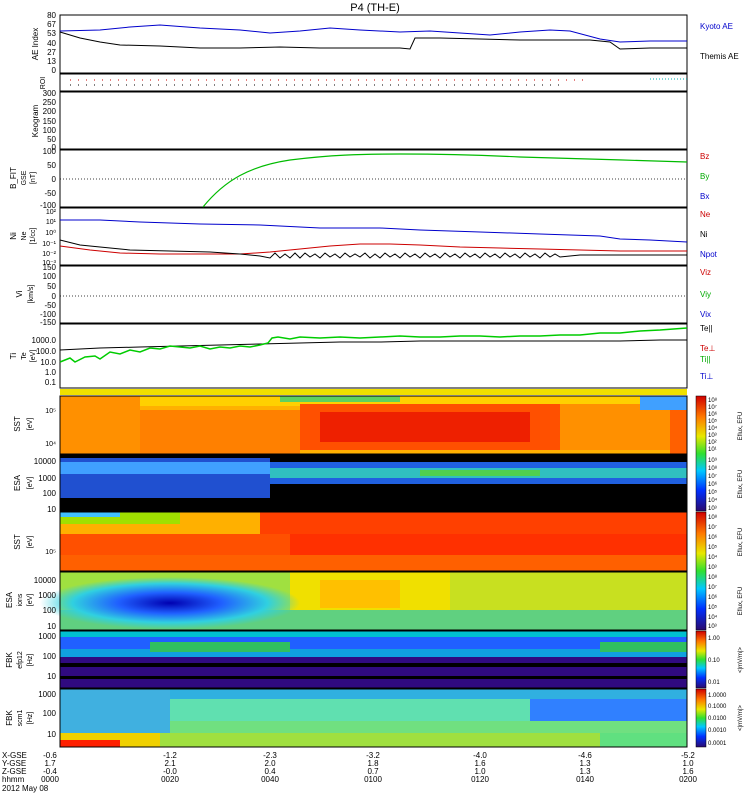  What do you see at coordinates (373, 40) in the screenshot?
I see `themis-ae-line` at bounding box center [373, 40].